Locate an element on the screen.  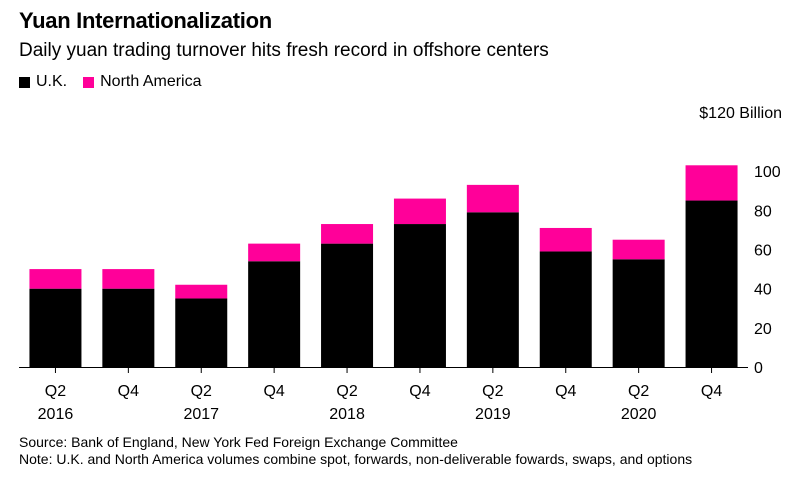
legend: U.K. North America is located at coordinates (118, 82).